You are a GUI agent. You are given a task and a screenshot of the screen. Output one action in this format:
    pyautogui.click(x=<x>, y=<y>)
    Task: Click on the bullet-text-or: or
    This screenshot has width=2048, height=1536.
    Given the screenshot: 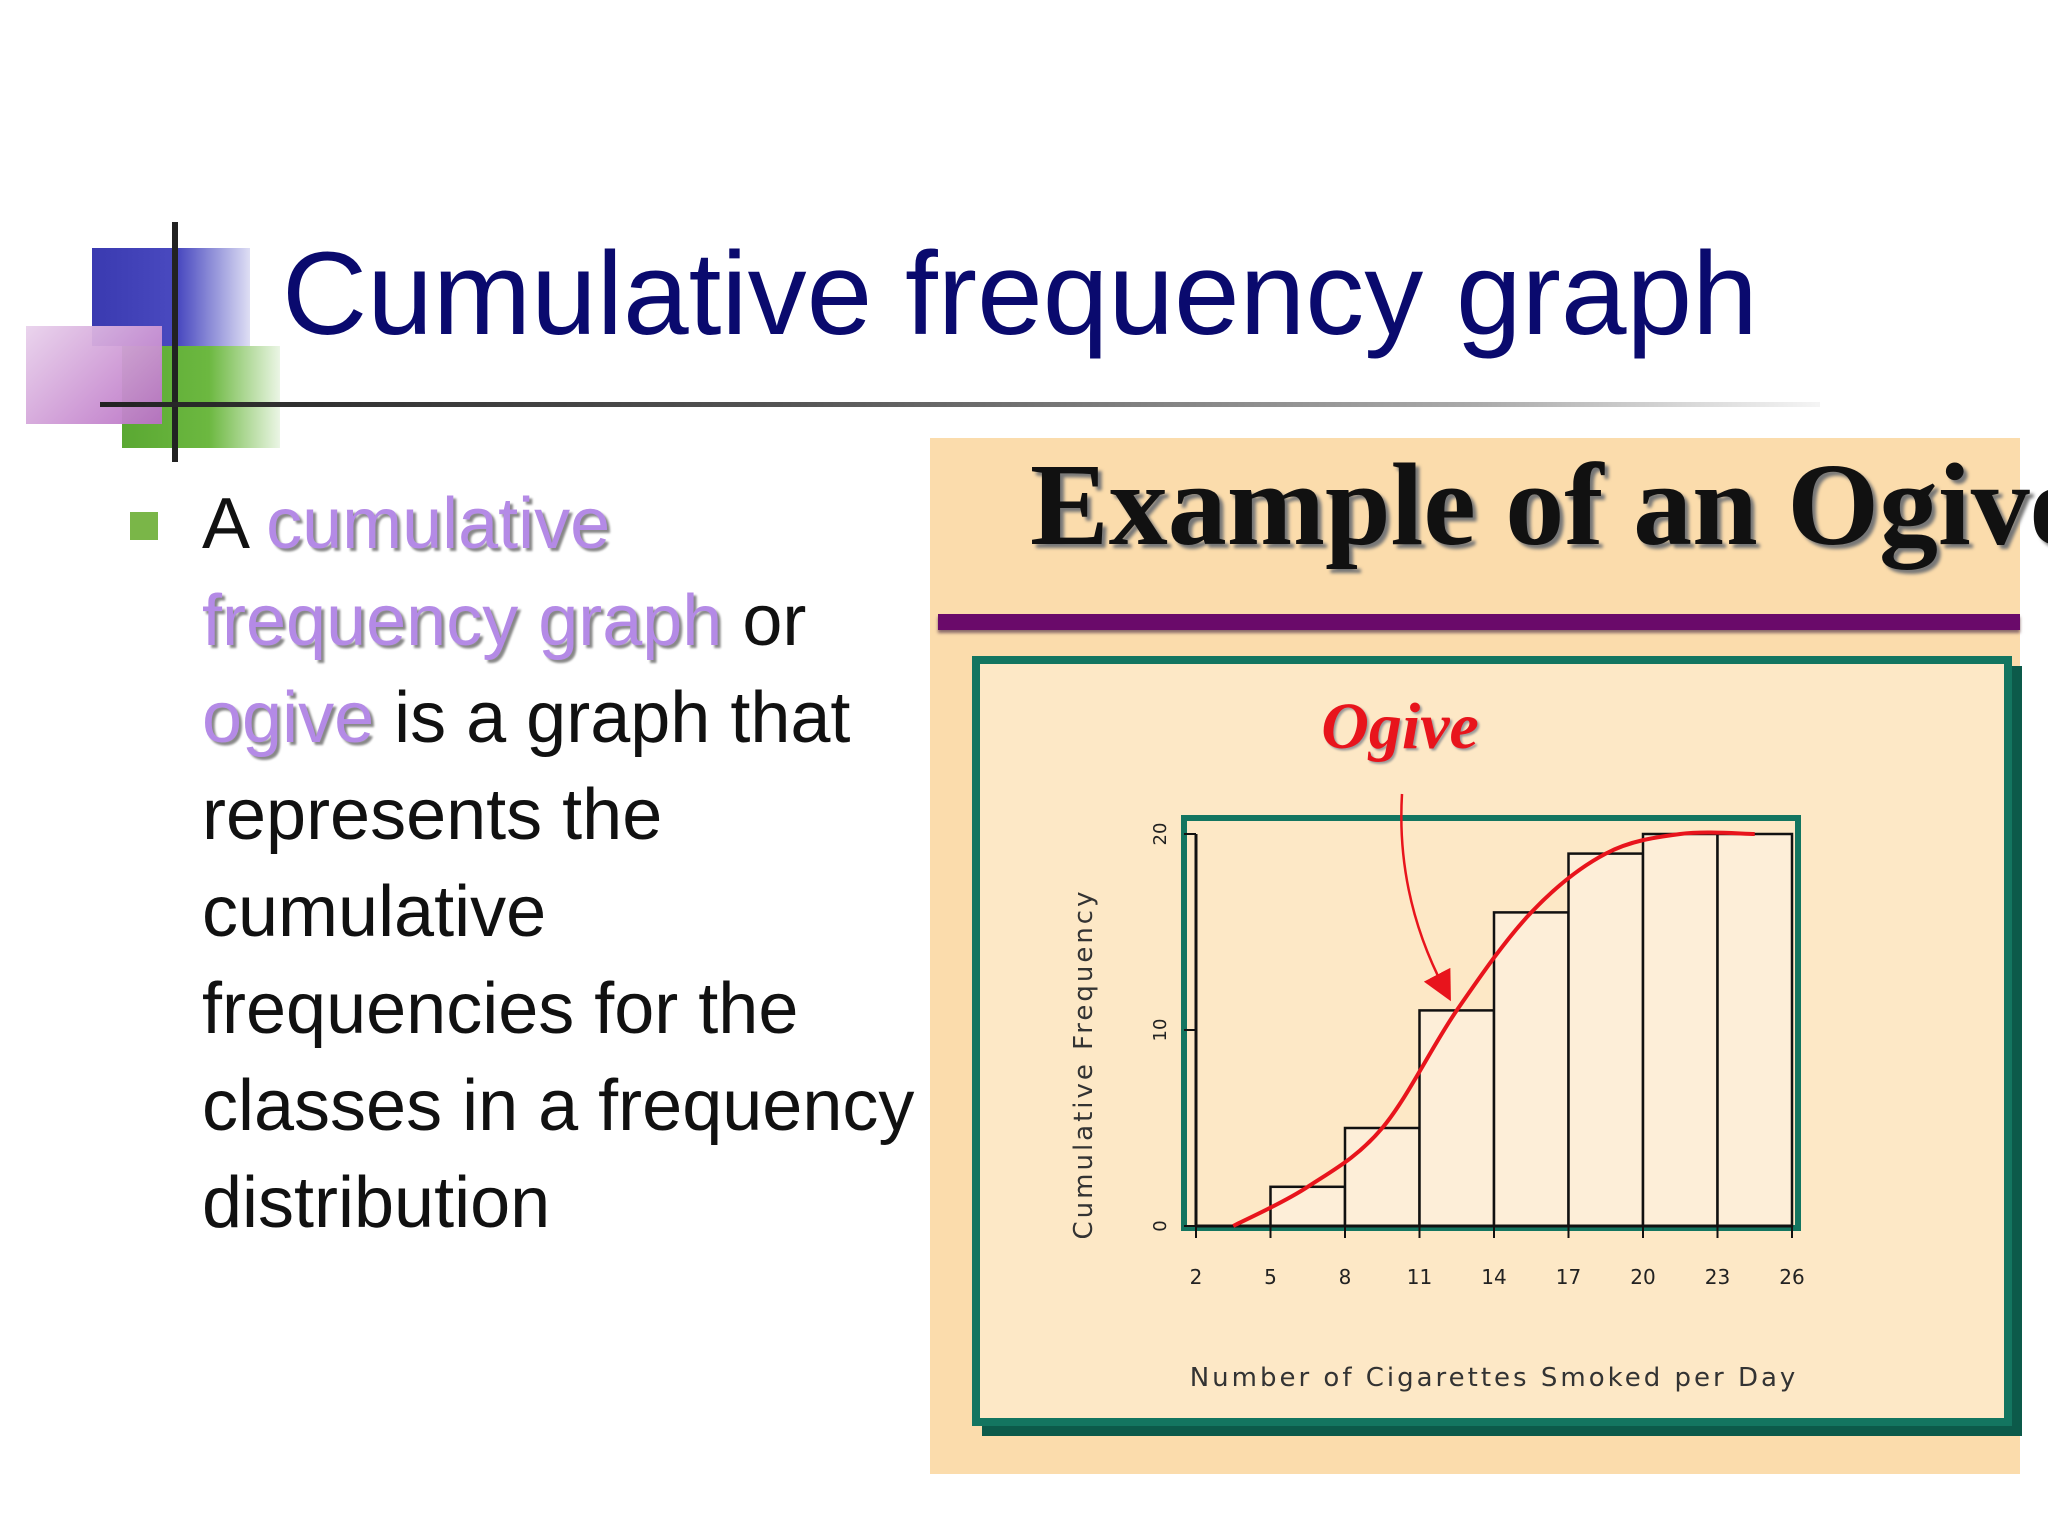 What is the action you would take?
    pyautogui.click(x=764, y=621)
    